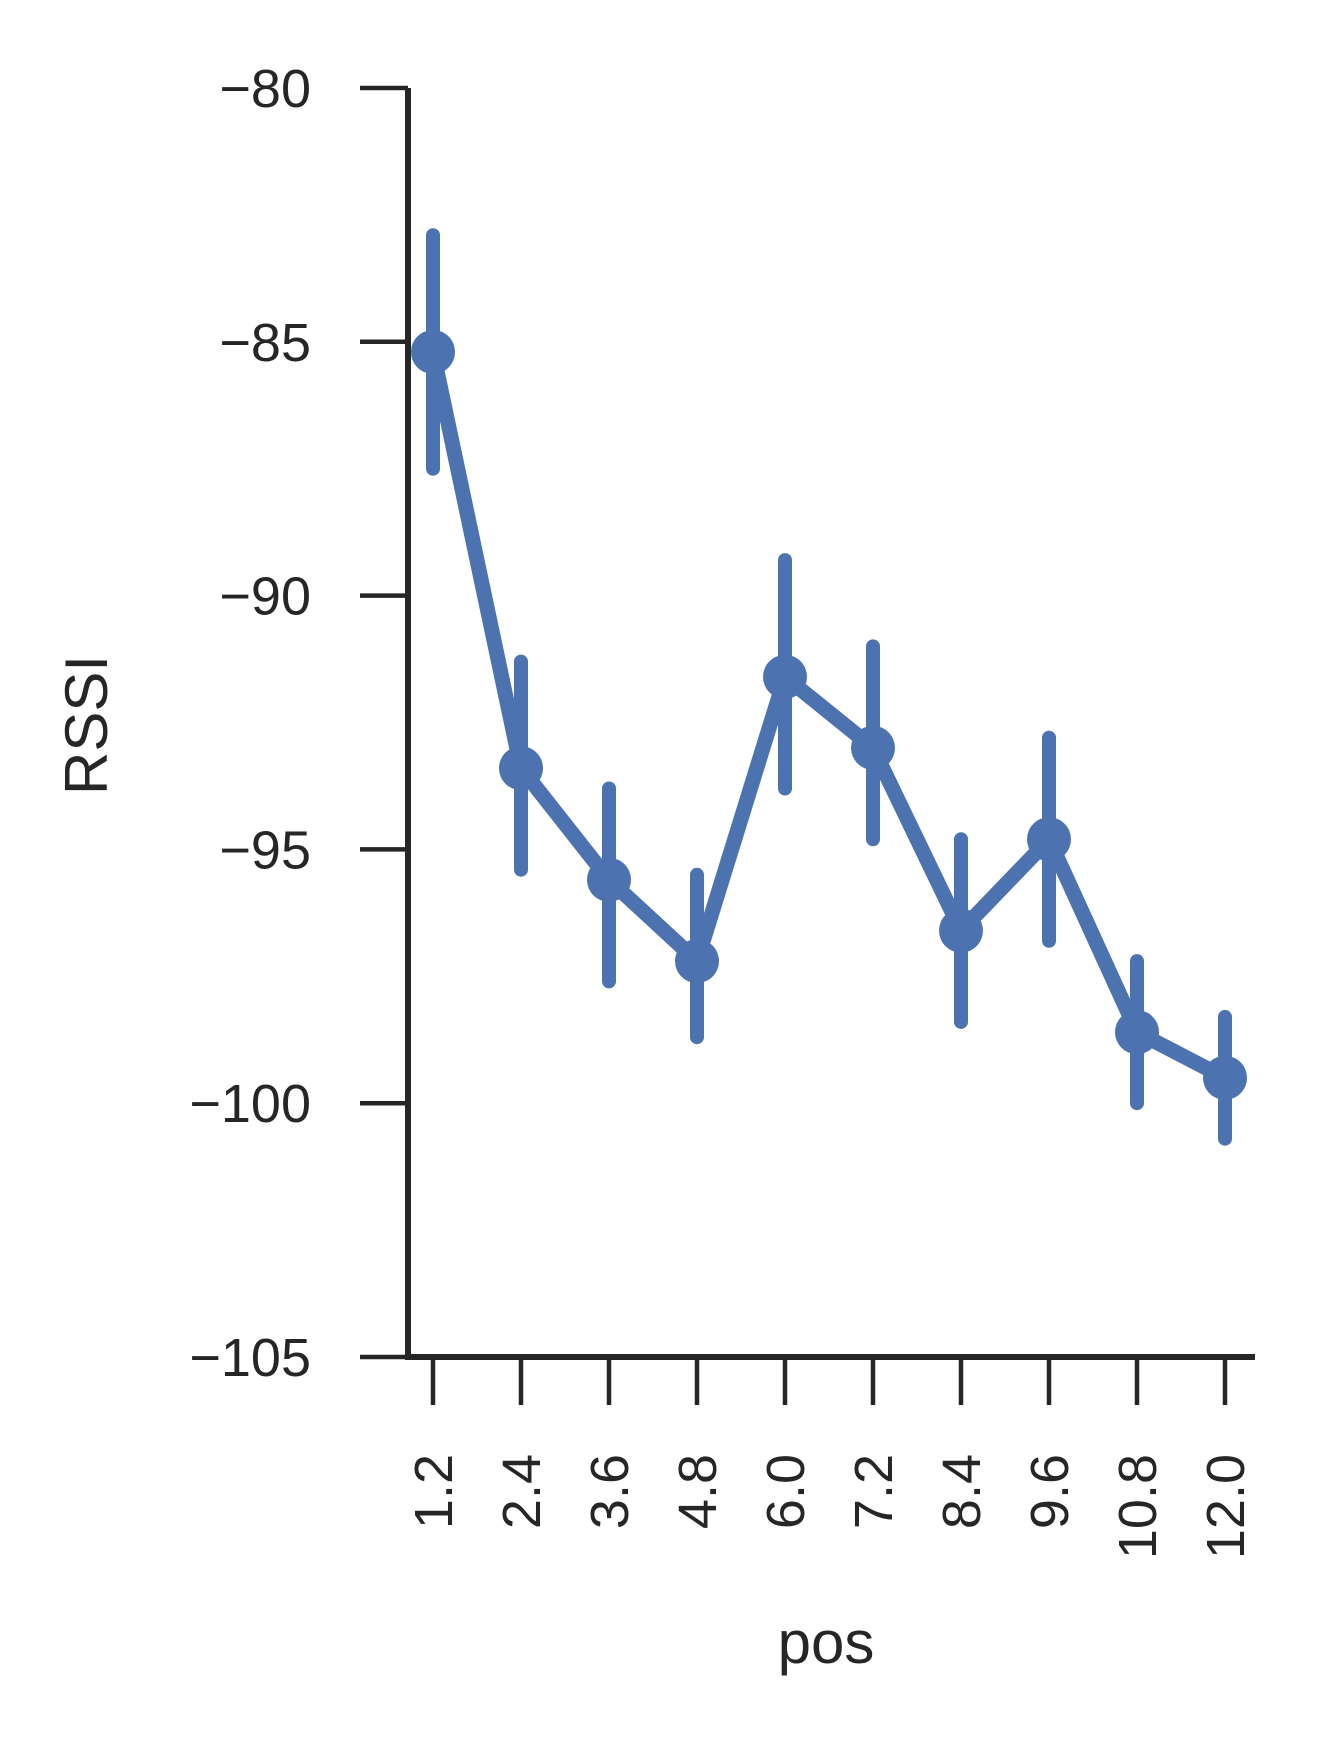 The image size is (1322, 1753). Describe the element at coordinates (86, 725) in the screenshot. I see `y-axis-label: RSSI` at that location.